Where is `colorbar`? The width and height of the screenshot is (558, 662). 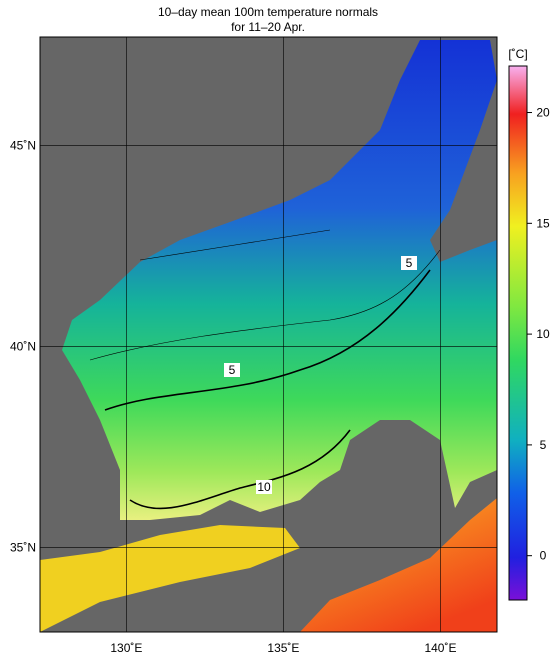 colorbar is located at coordinates (518, 333).